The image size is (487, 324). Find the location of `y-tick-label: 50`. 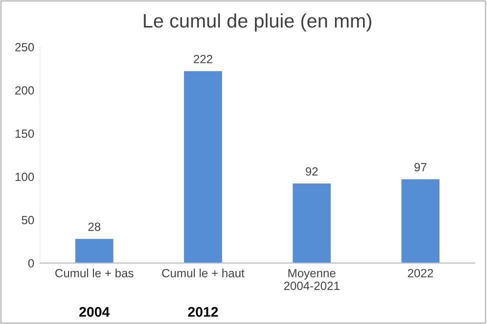

y-tick-label: 50 is located at coordinates (28, 220).